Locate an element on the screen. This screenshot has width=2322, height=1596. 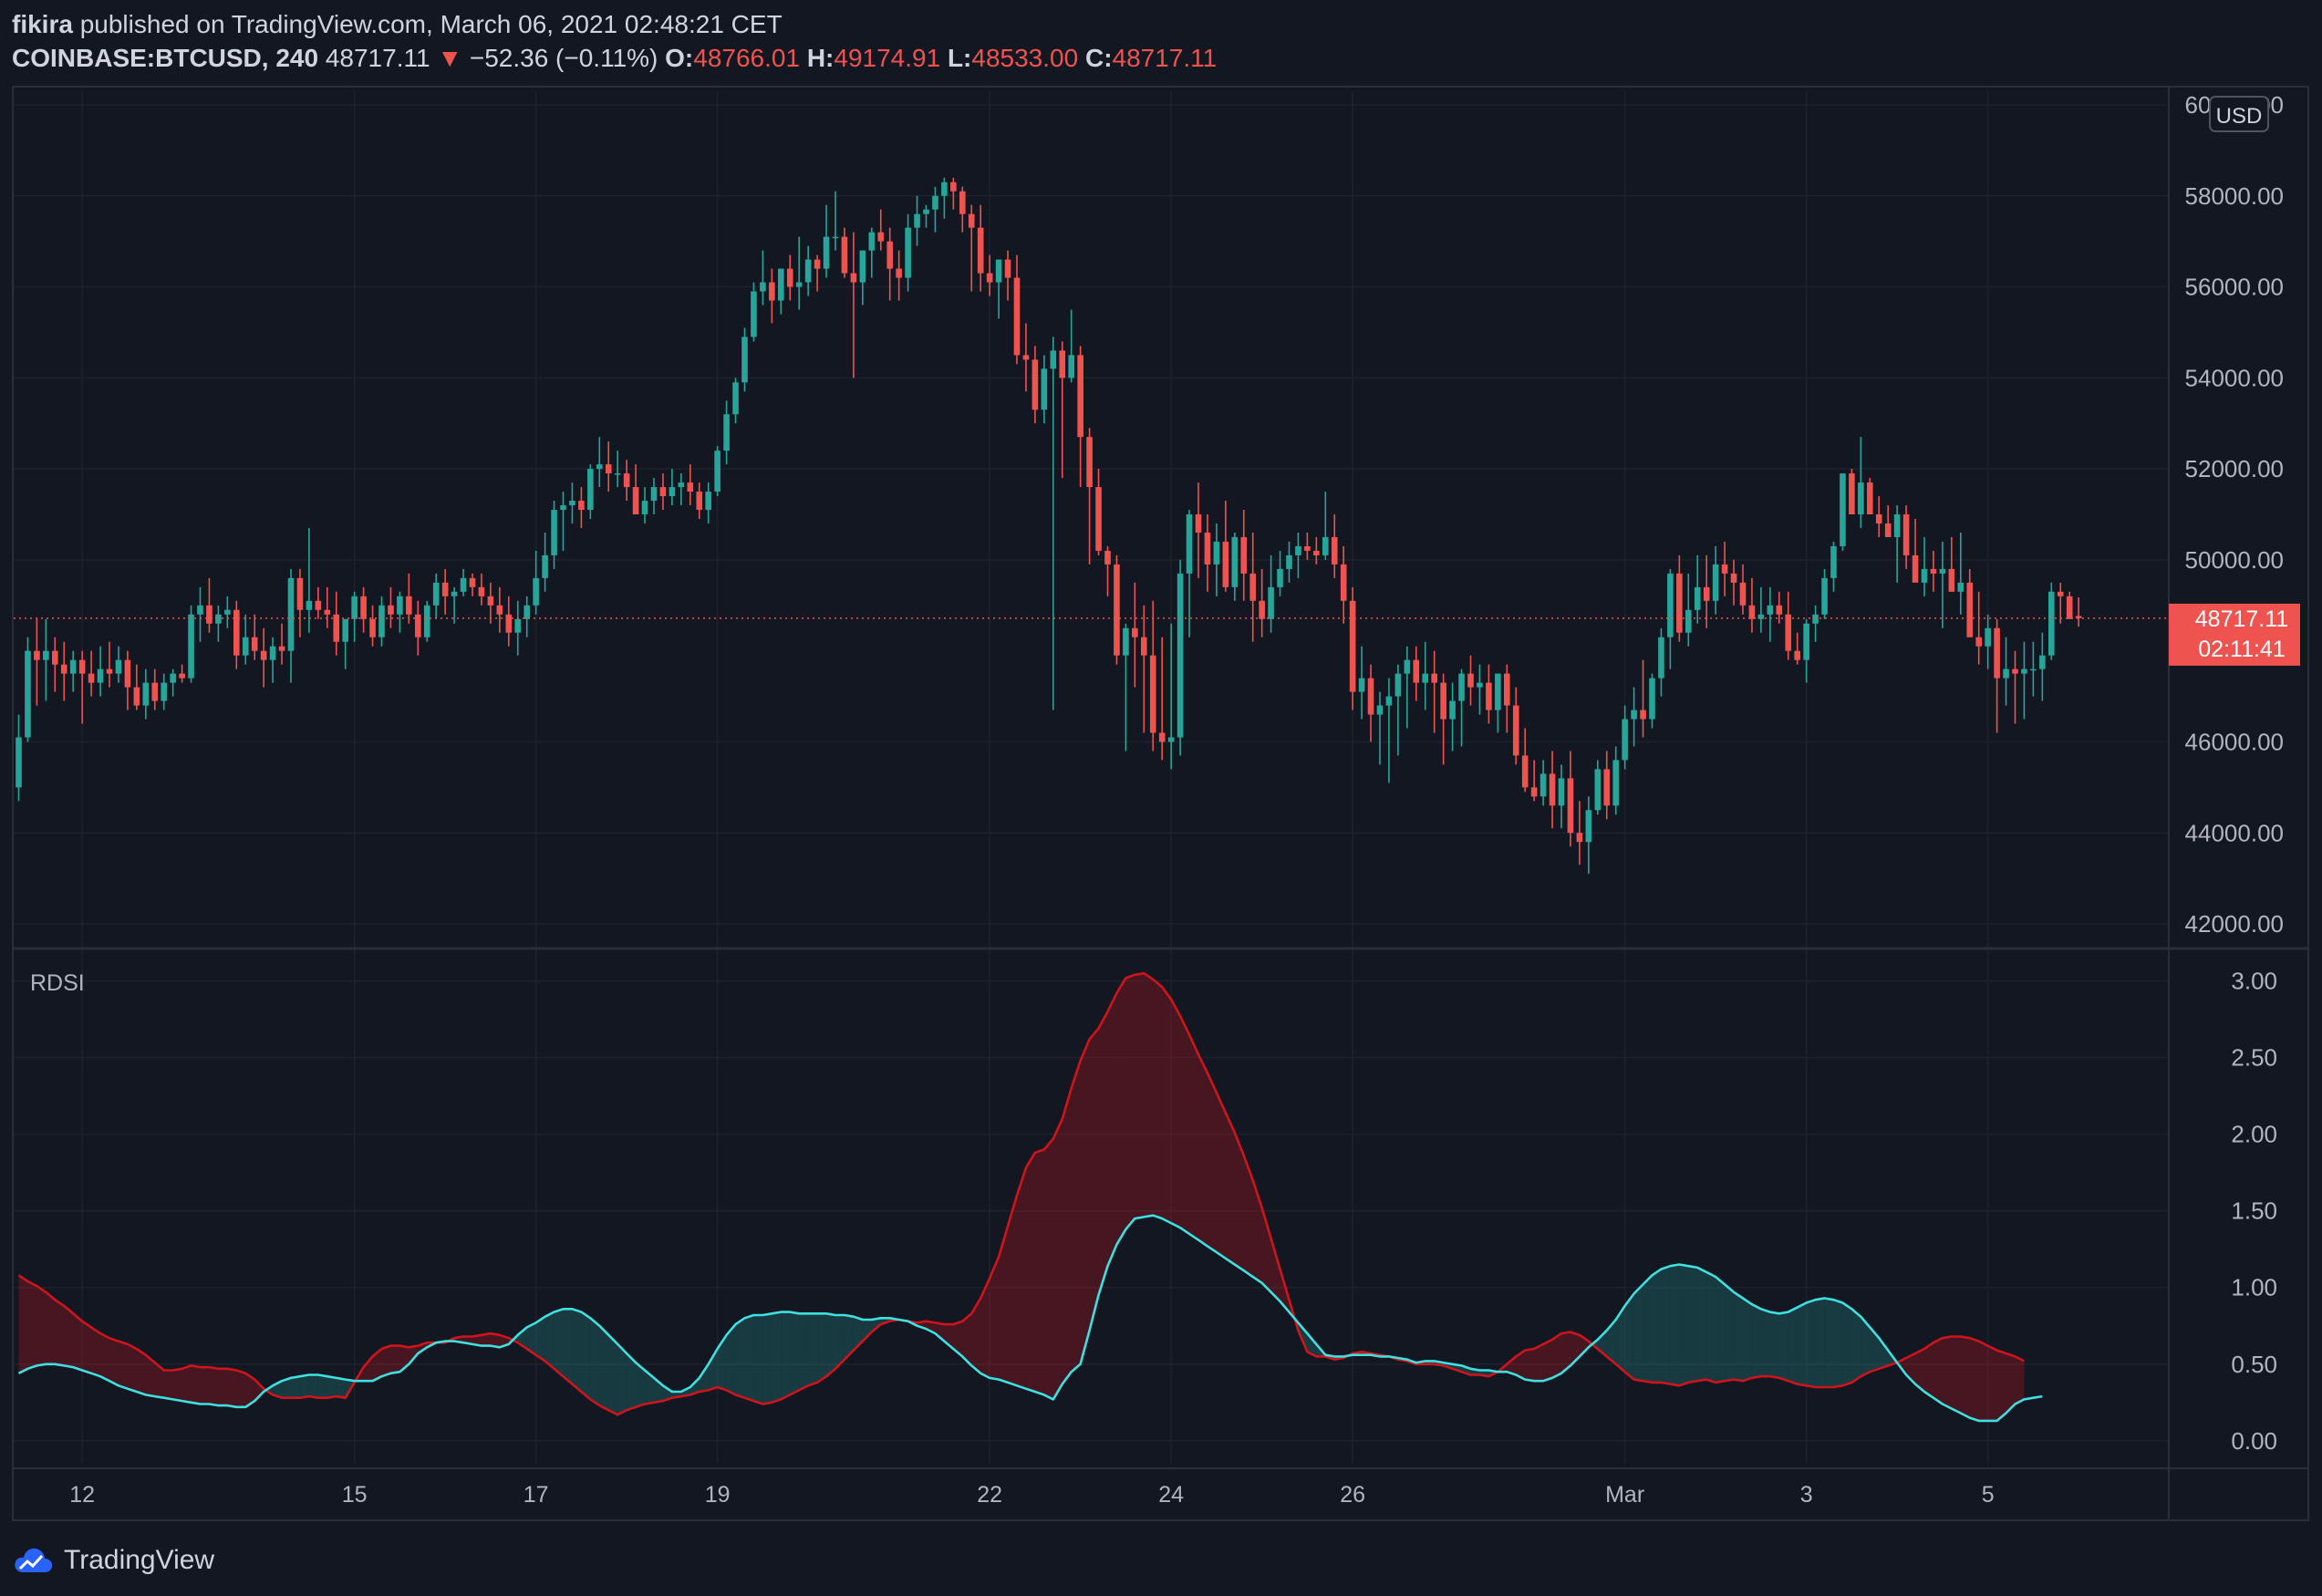
price-tick-label: 54000.00 is located at coordinates (2234, 377).